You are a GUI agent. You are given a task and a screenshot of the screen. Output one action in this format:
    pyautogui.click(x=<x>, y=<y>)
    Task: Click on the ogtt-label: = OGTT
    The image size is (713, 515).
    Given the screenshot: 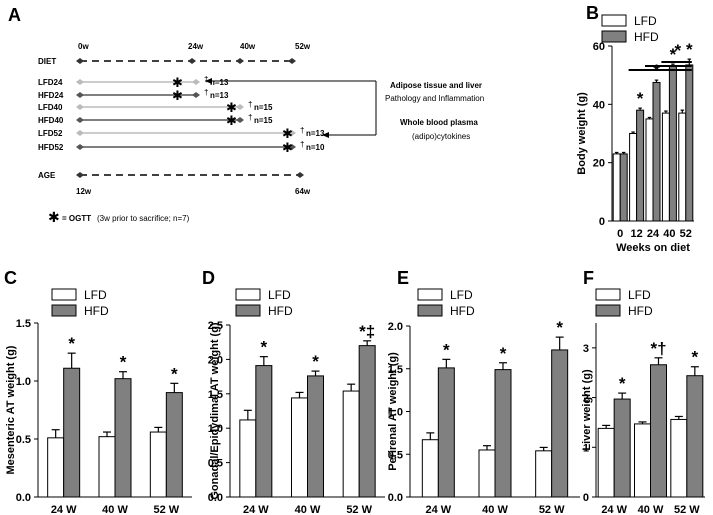 What is the action you would take?
    pyautogui.click(x=76, y=218)
    